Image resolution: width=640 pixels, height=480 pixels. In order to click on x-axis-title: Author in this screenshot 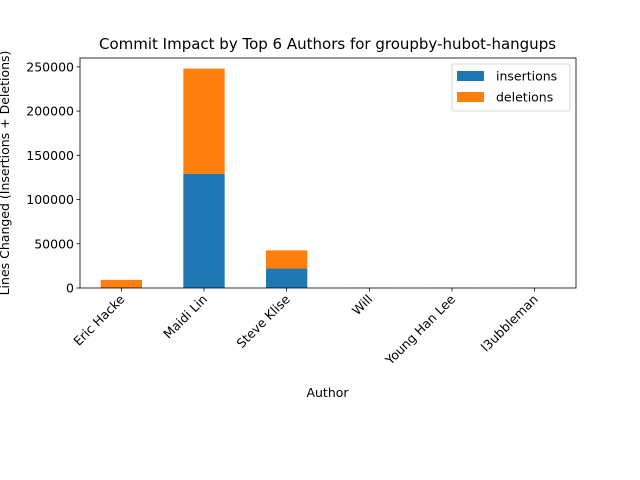, I will do `click(327, 392)`.